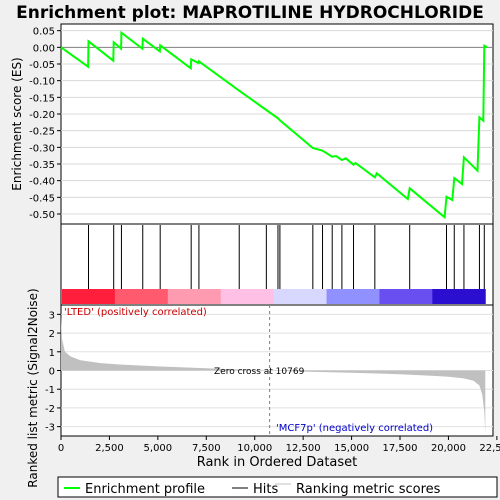 Image resolution: width=500 pixels, height=500 pixels. What do you see at coordinates (42, 82) in the screenshot?
I see `es-y-tick-label: -0.10` at bounding box center [42, 82].